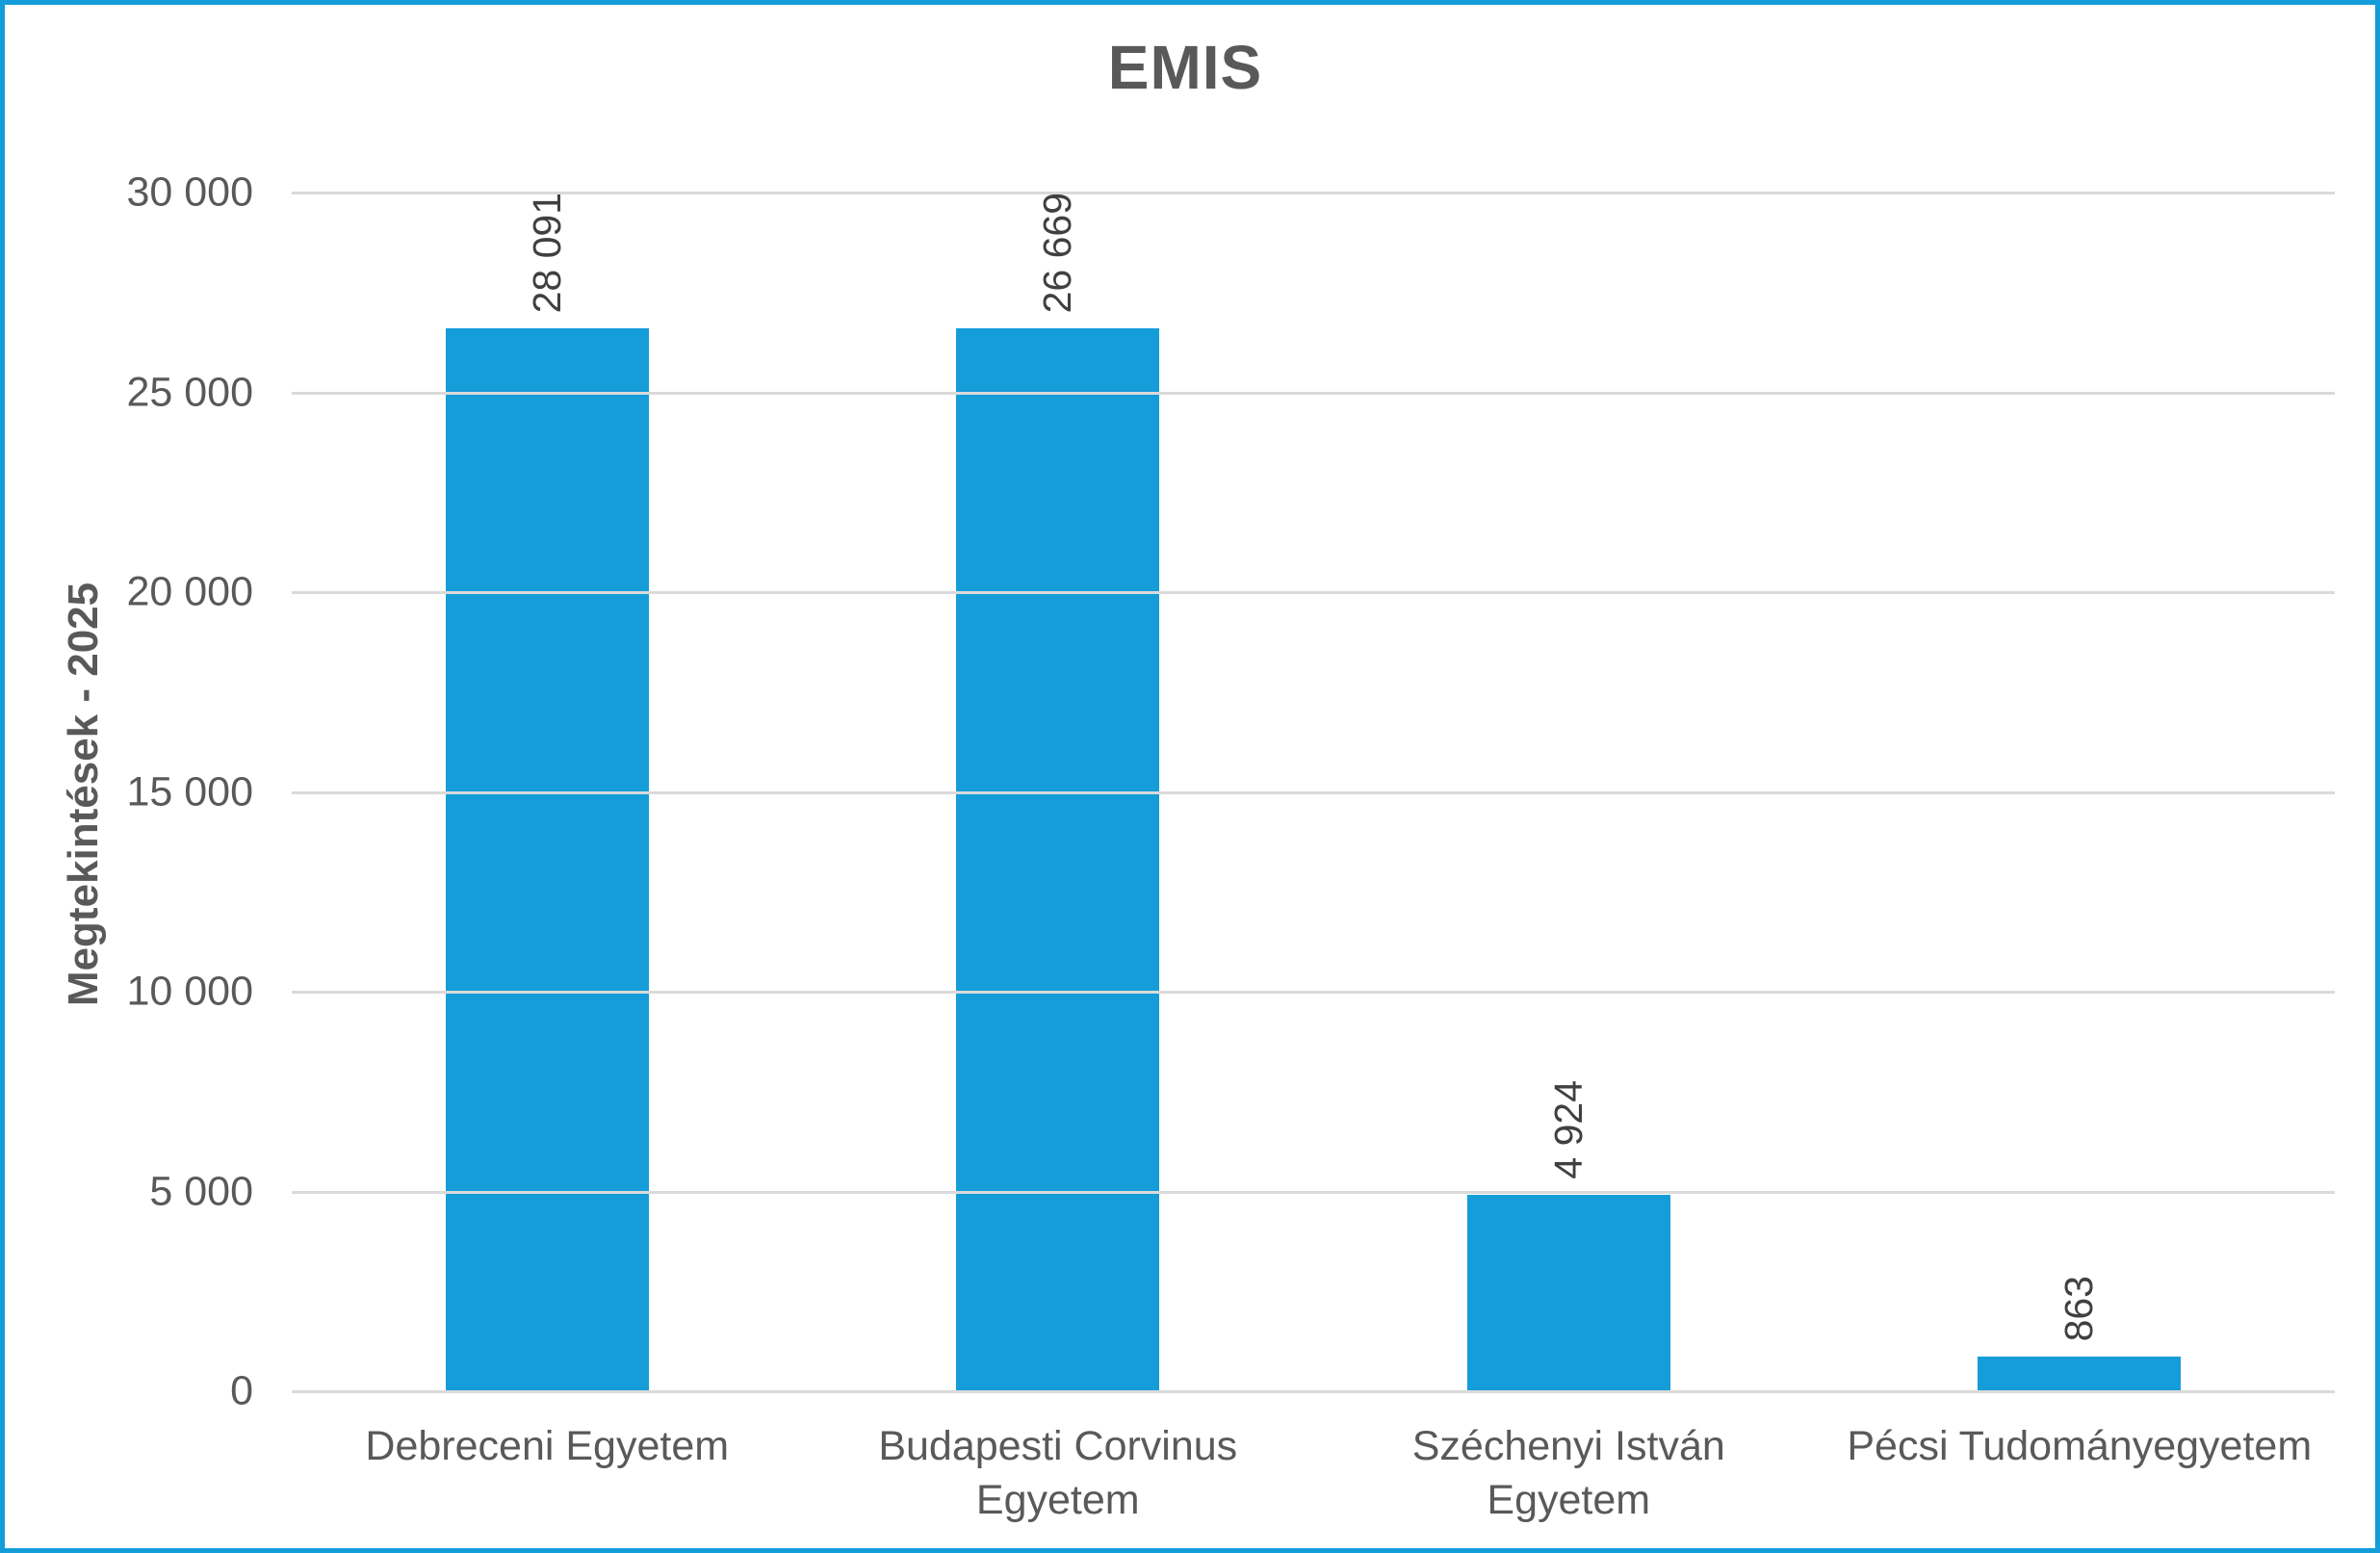  What do you see at coordinates (190, 791) in the screenshot?
I see `y-tick-label-15000: 15 000` at bounding box center [190, 791].